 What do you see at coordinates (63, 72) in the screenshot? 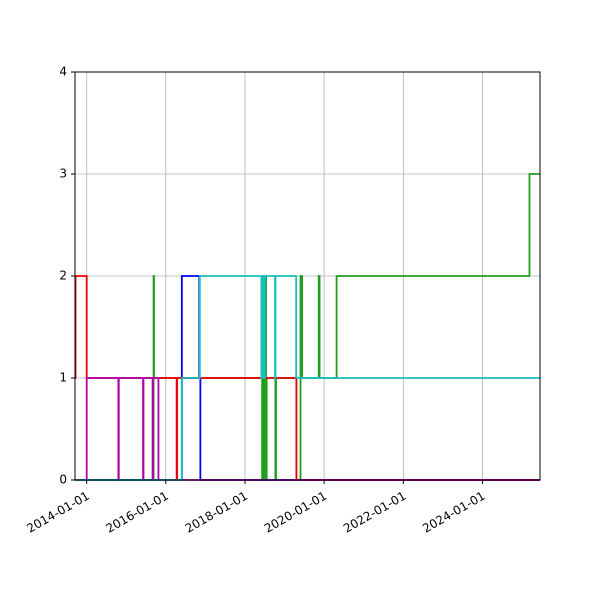
I see `y-tick-label: 4` at bounding box center [63, 72].